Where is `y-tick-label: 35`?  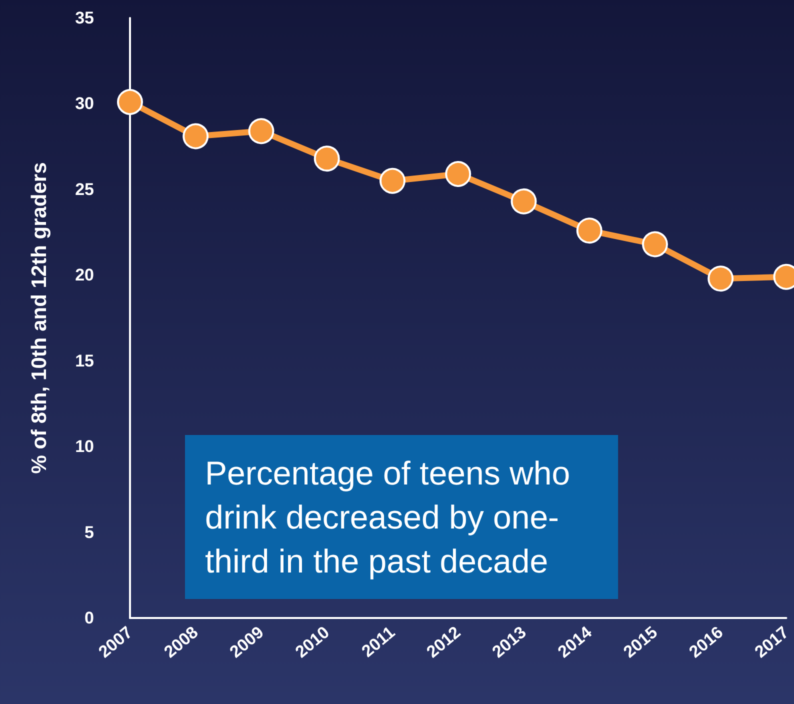 y-tick-label: 35 is located at coordinates (84, 18).